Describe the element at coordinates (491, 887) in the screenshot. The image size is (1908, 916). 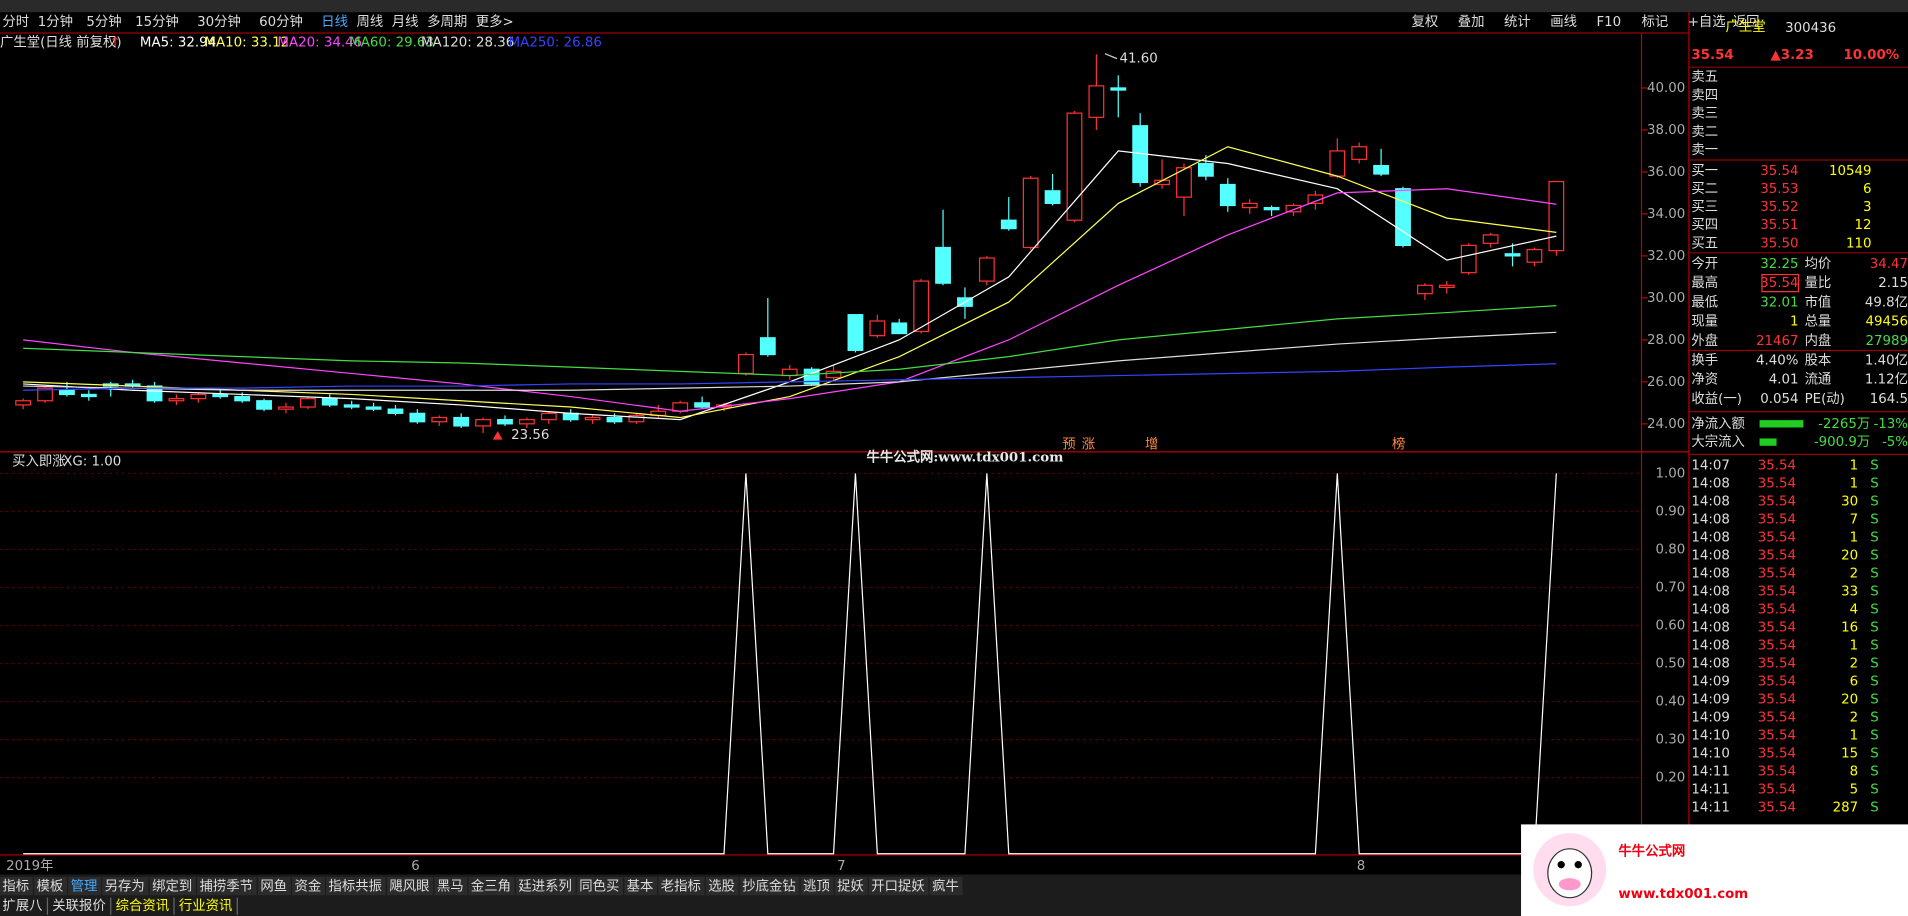
I see `tab: 金三角` at that location.